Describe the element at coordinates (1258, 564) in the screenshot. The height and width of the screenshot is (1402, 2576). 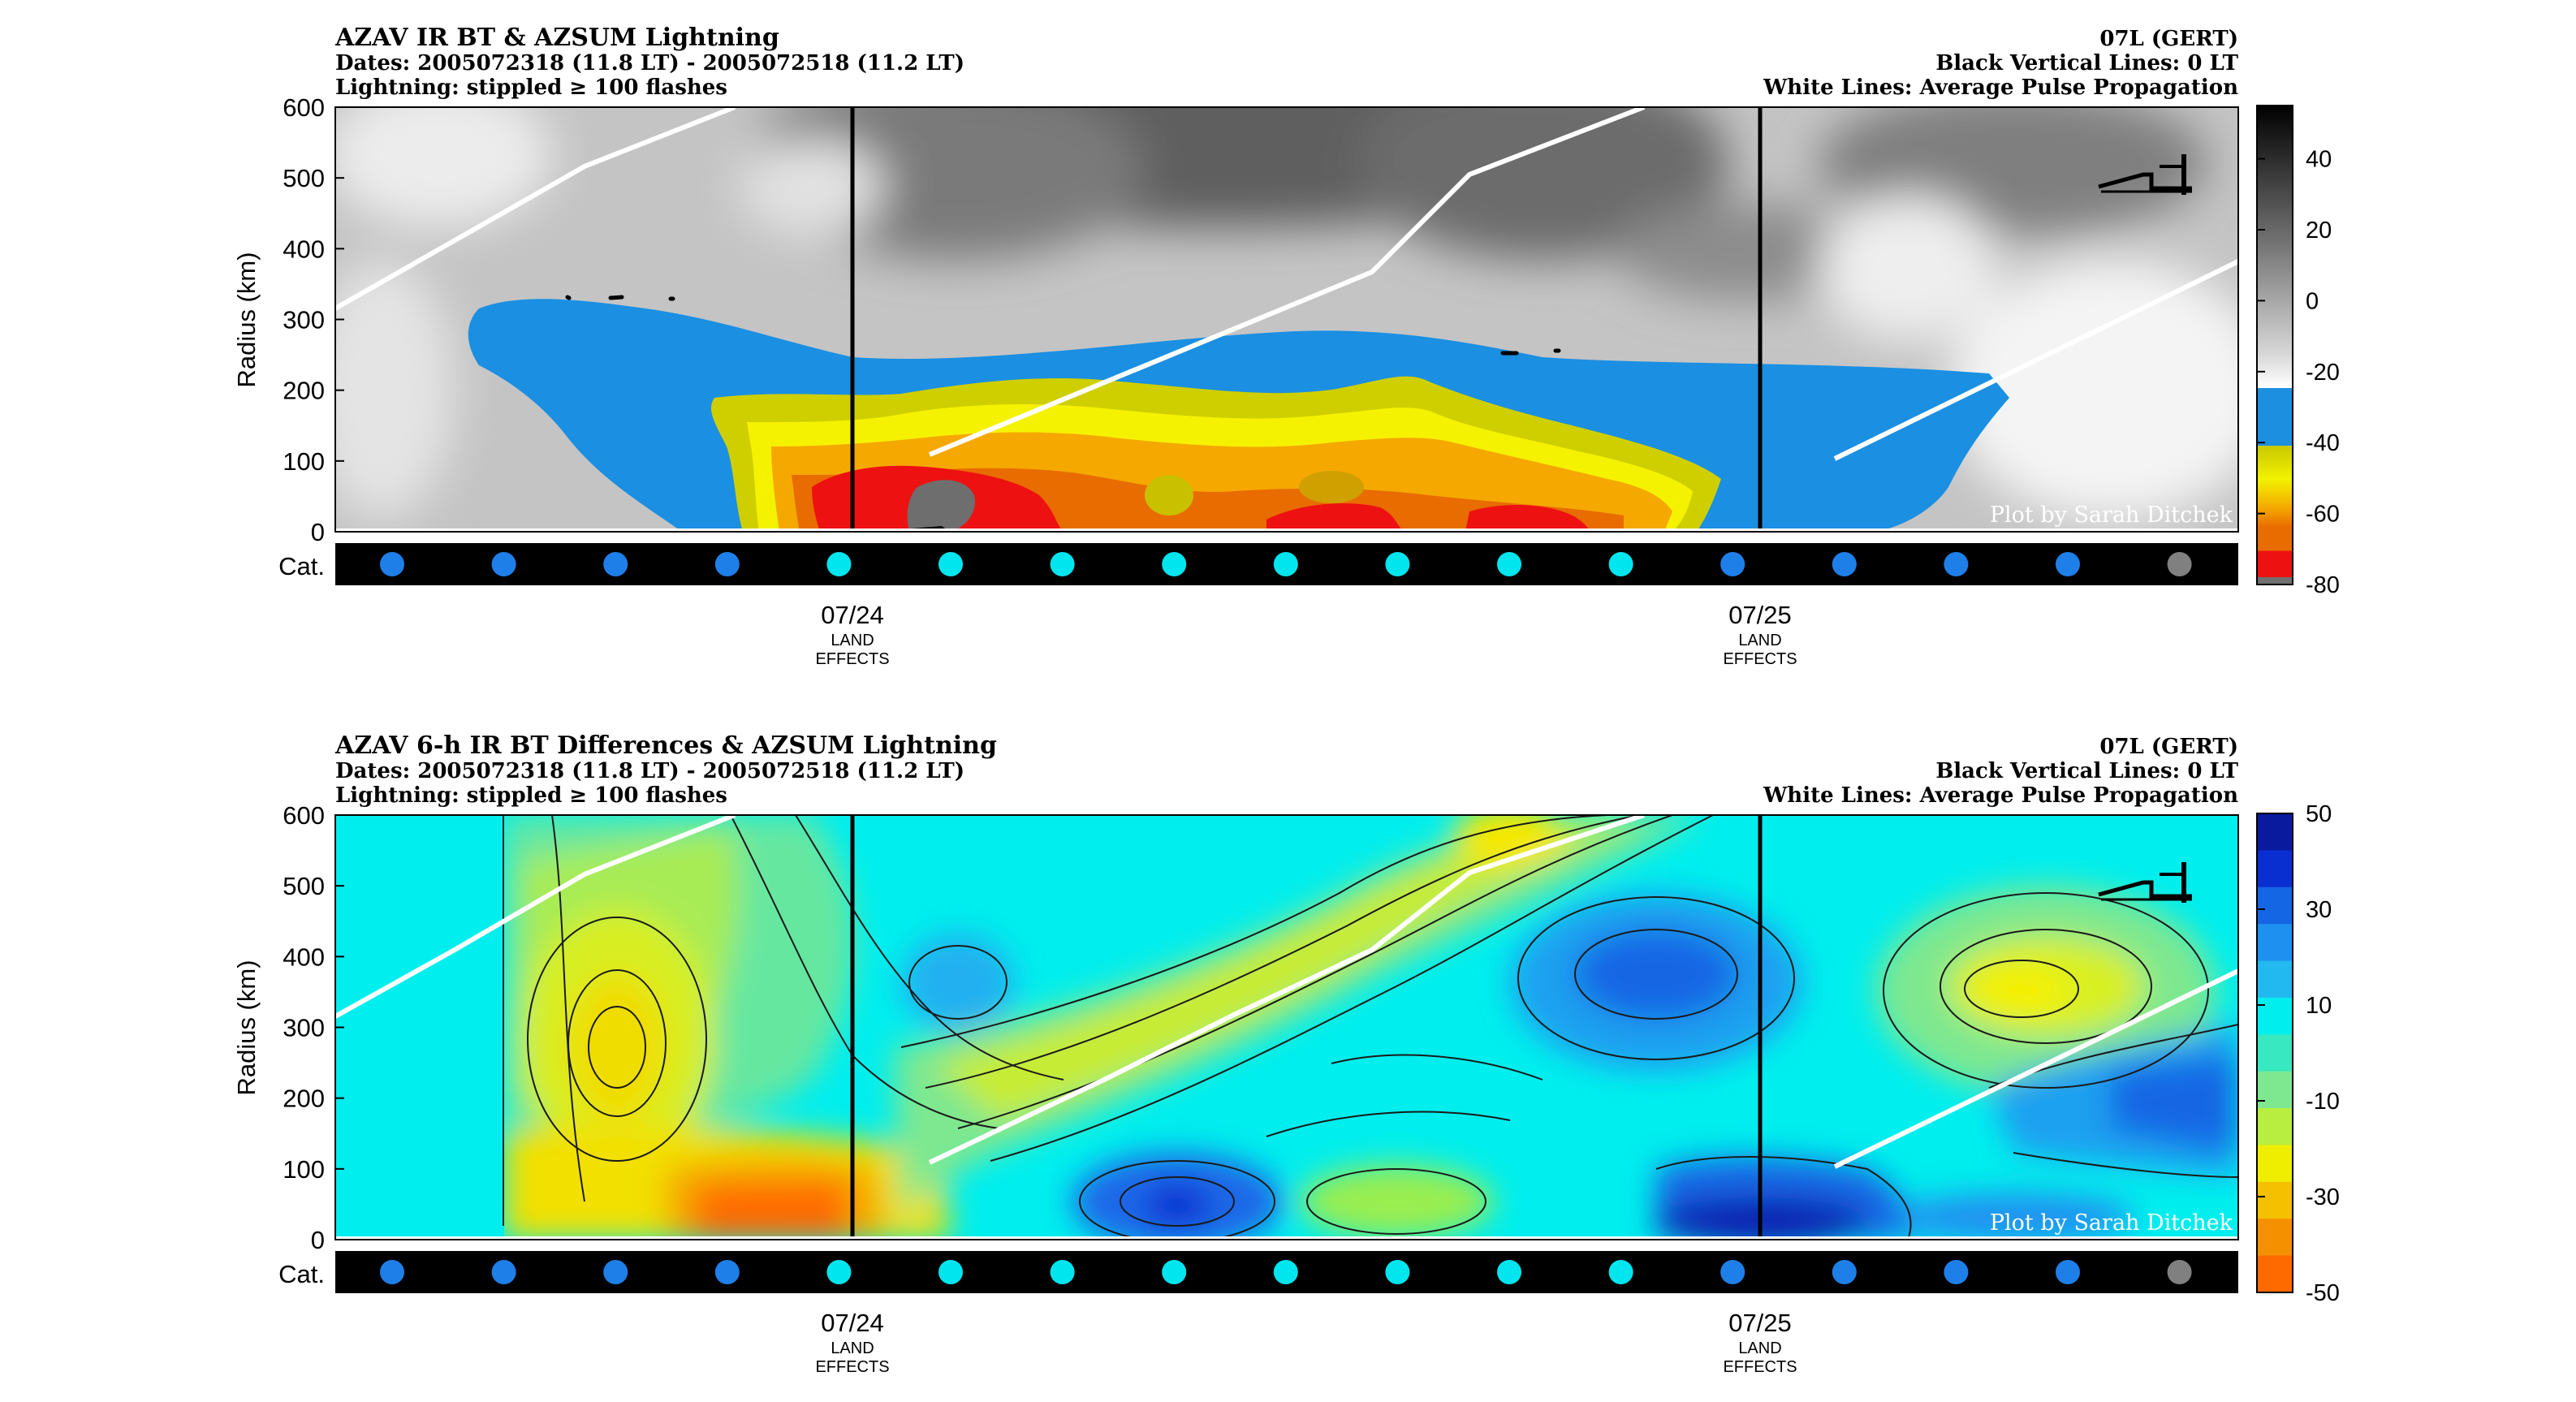
I see `top-category-strip: Cat.` at that location.